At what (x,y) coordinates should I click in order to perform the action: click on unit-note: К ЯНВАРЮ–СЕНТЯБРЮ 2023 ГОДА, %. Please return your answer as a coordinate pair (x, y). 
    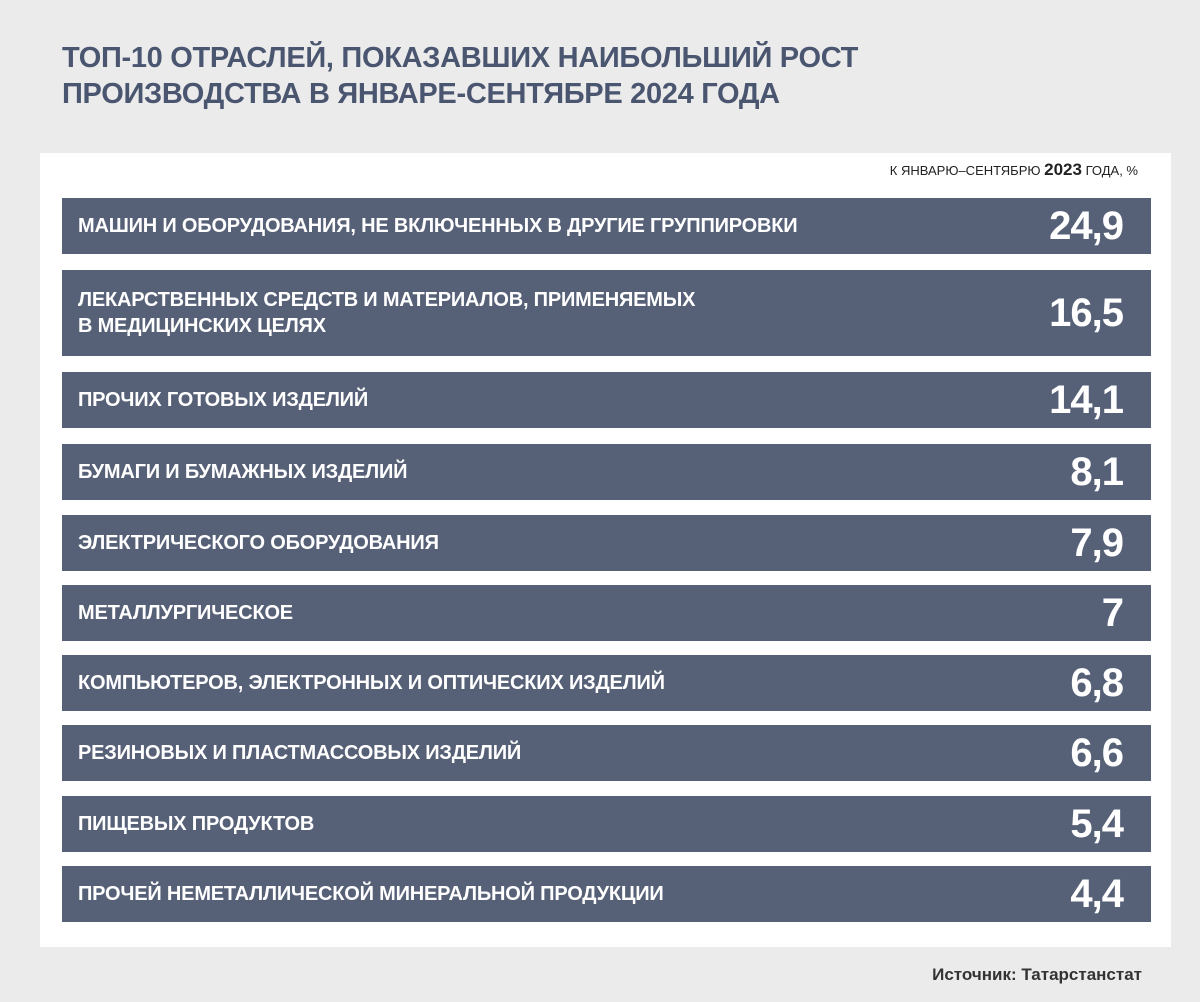
    Looking at the image, I should click on (1014, 170).